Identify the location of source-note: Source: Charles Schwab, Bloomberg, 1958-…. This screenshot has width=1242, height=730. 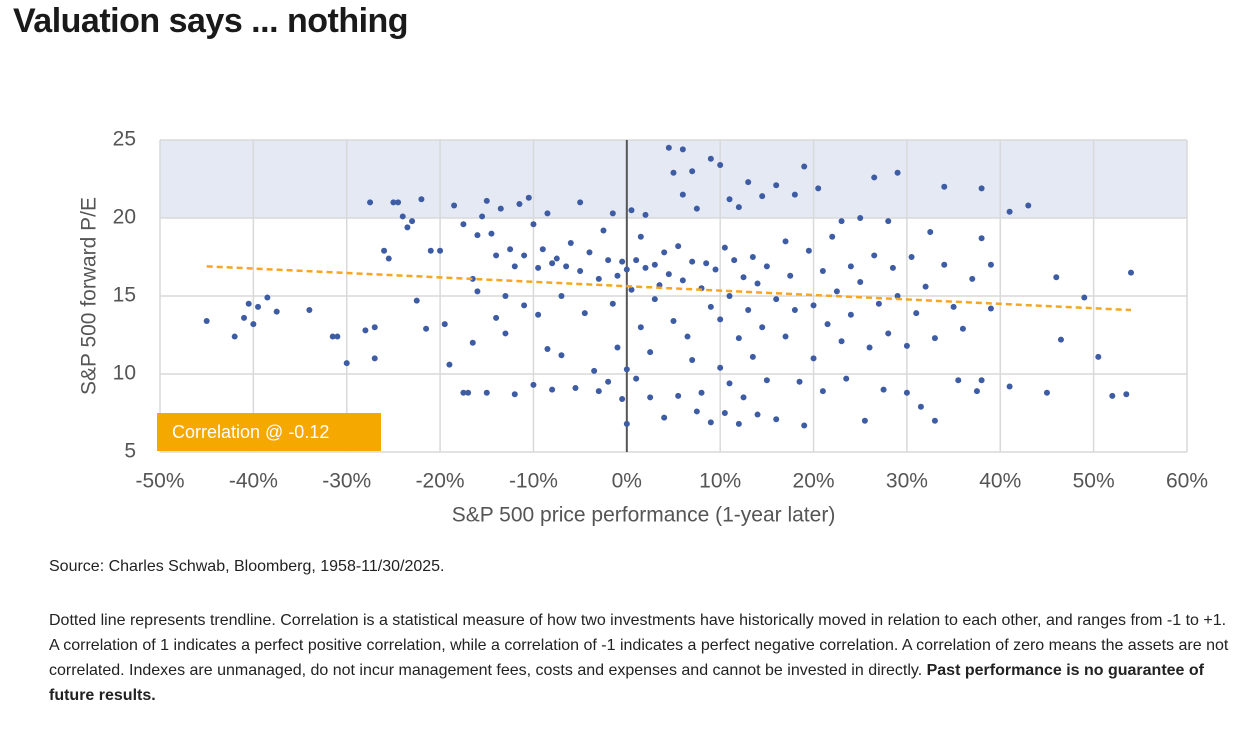
(247, 566).